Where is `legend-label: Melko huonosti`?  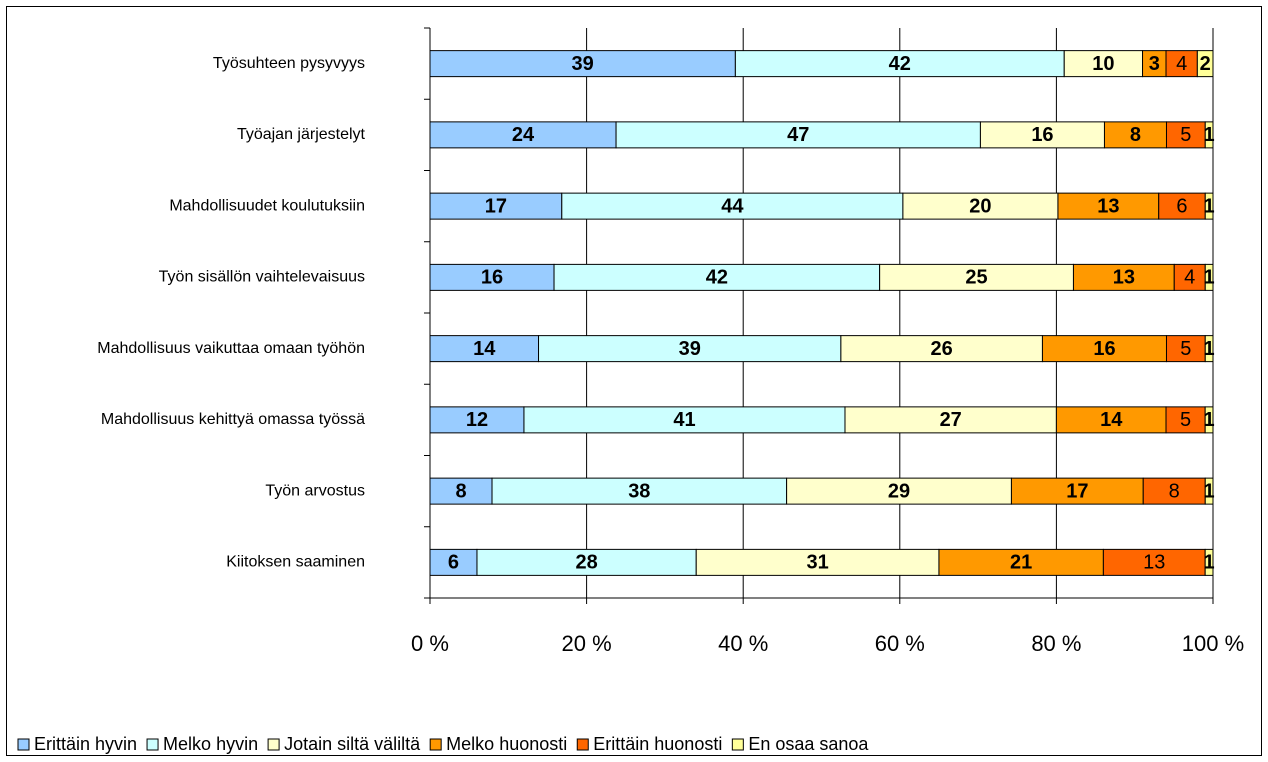
legend-label: Melko huonosti is located at coordinates (506, 744).